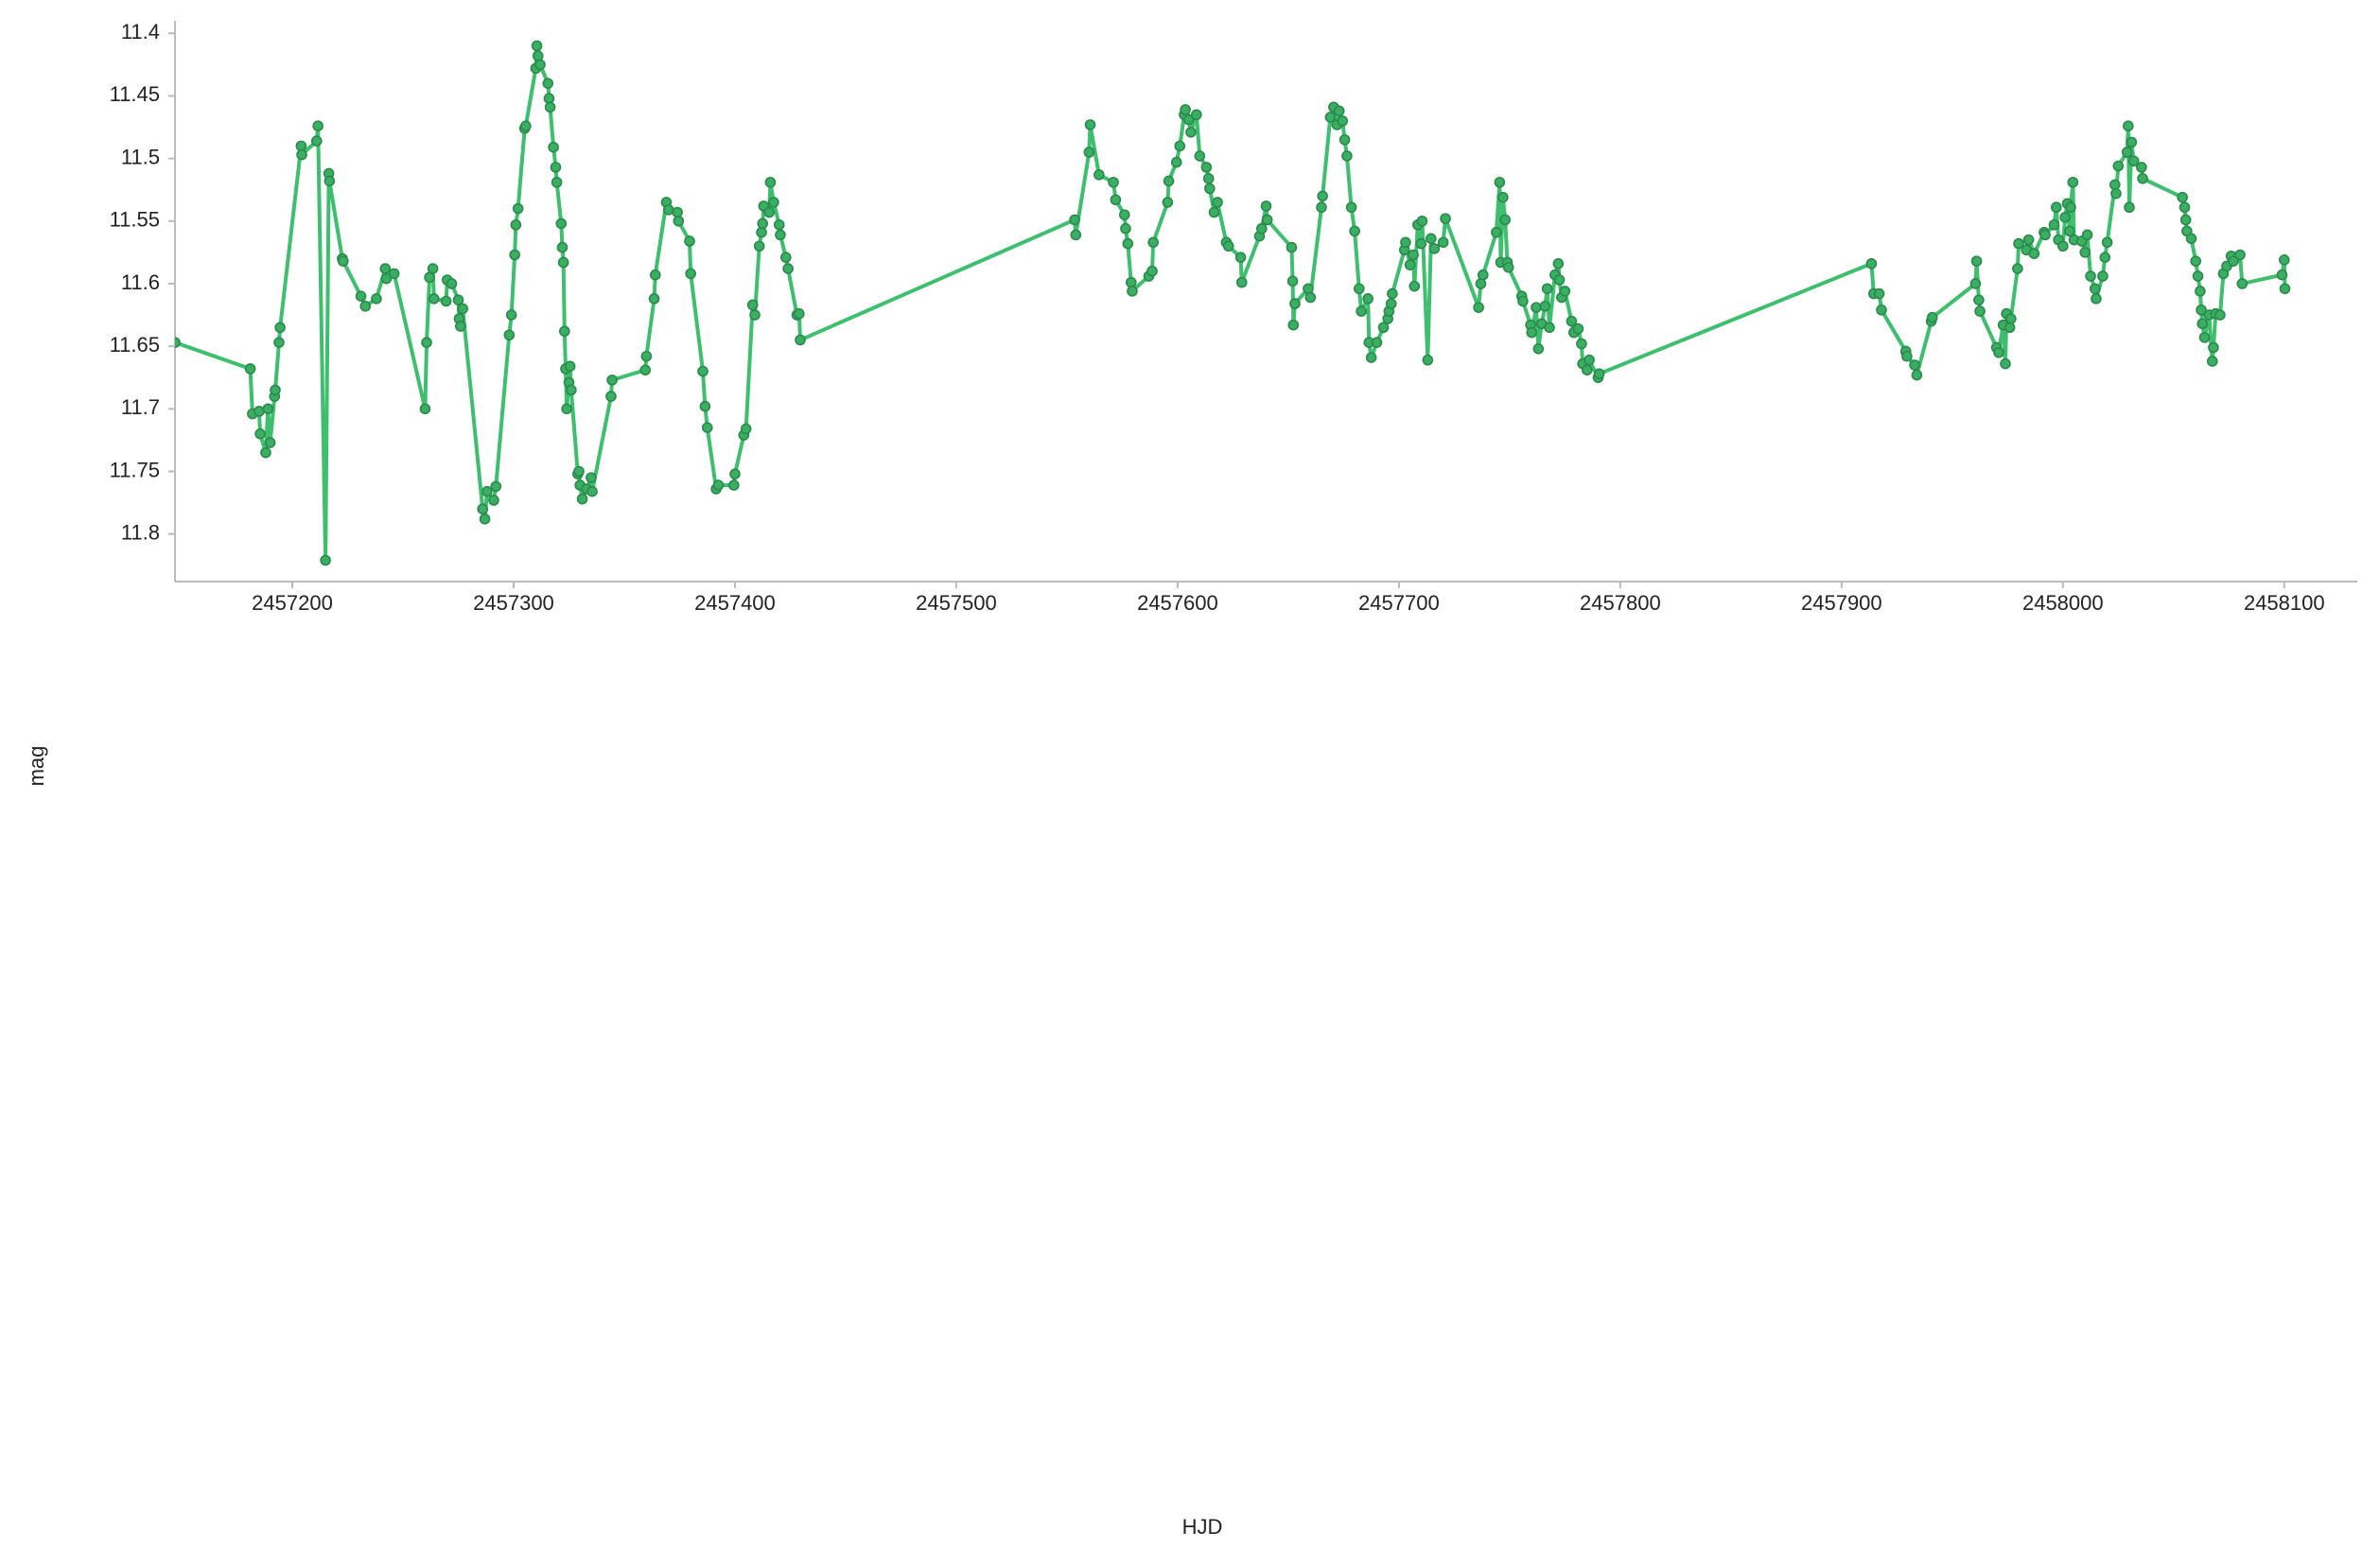 The image size is (2380, 1566). Describe the element at coordinates (135, 469) in the screenshot. I see `y-tick-label: 11.75` at that location.